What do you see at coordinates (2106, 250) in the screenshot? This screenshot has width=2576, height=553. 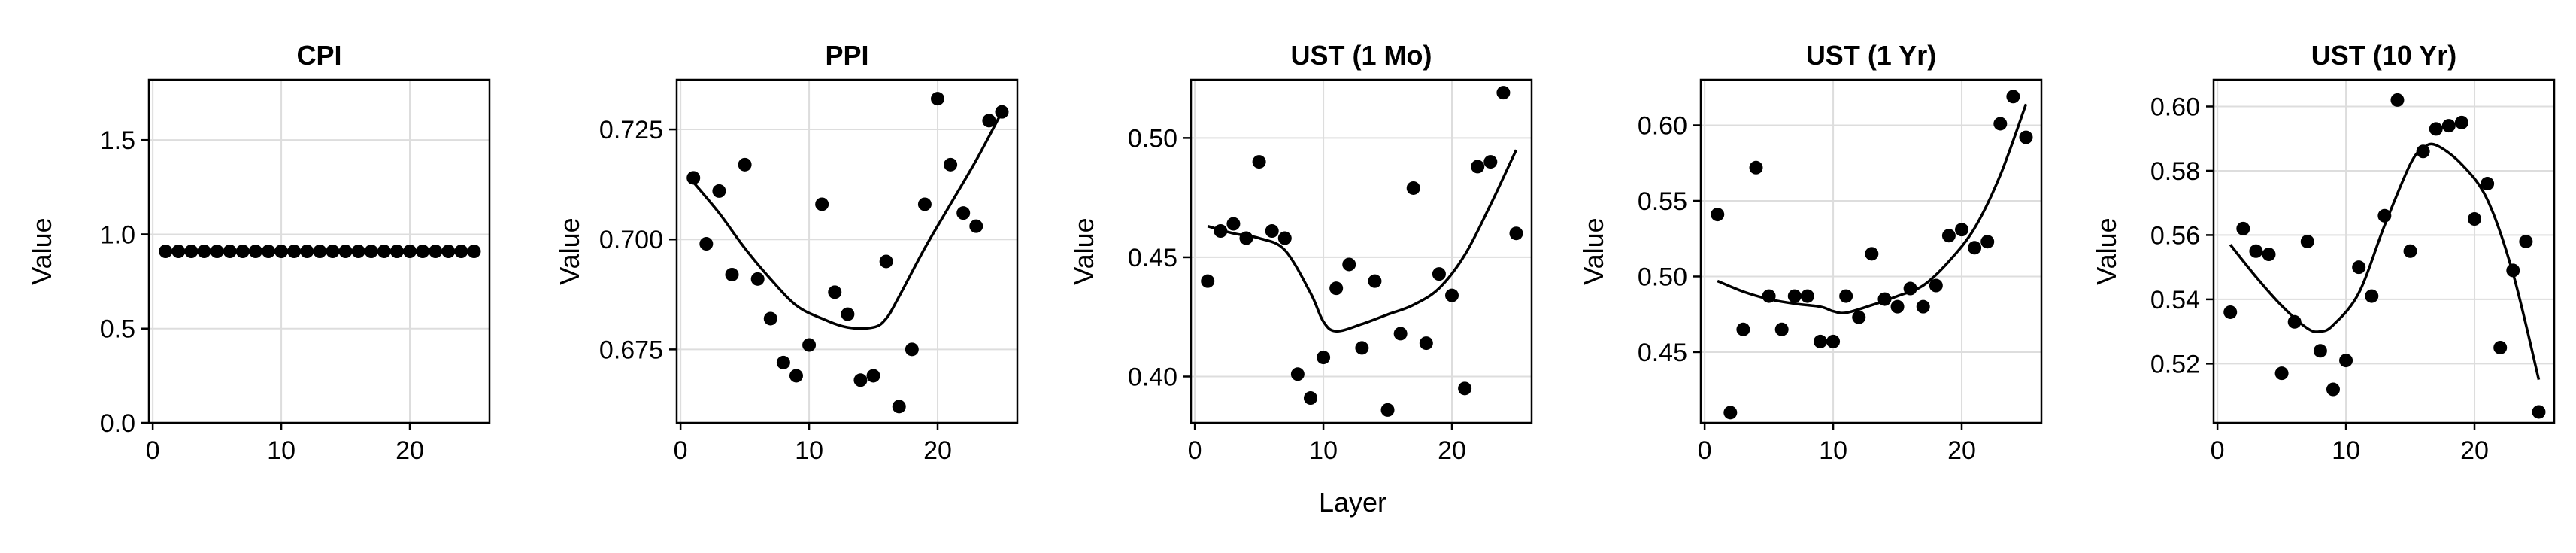 I see `panel-5-y-axis-label: Value` at bounding box center [2106, 250].